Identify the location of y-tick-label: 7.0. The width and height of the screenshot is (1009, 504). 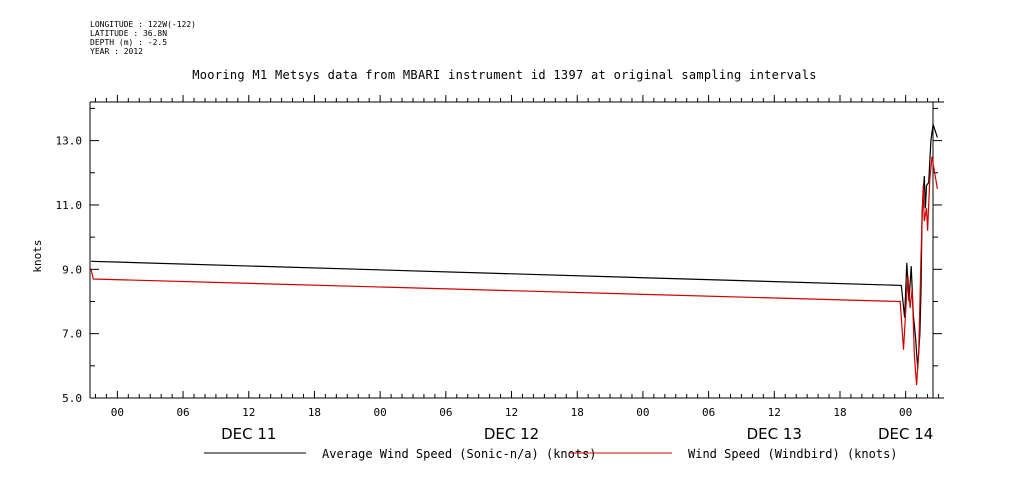
(72, 334).